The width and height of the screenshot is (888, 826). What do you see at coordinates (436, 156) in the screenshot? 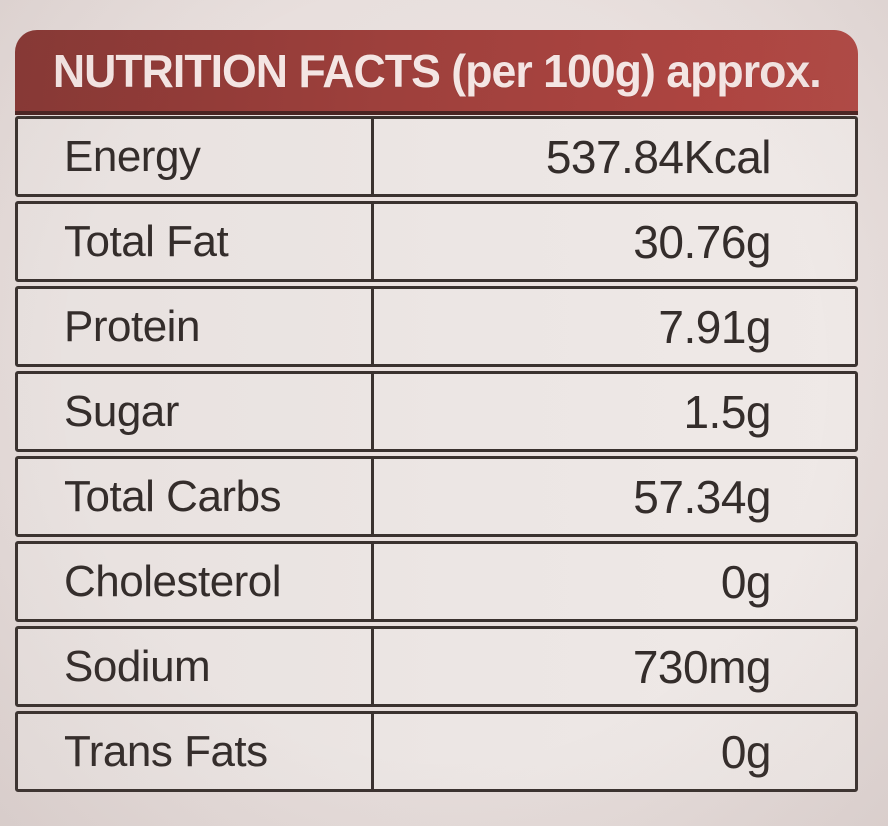
I see `table-row-energy: Energy 537.84Kcal` at bounding box center [436, 156].